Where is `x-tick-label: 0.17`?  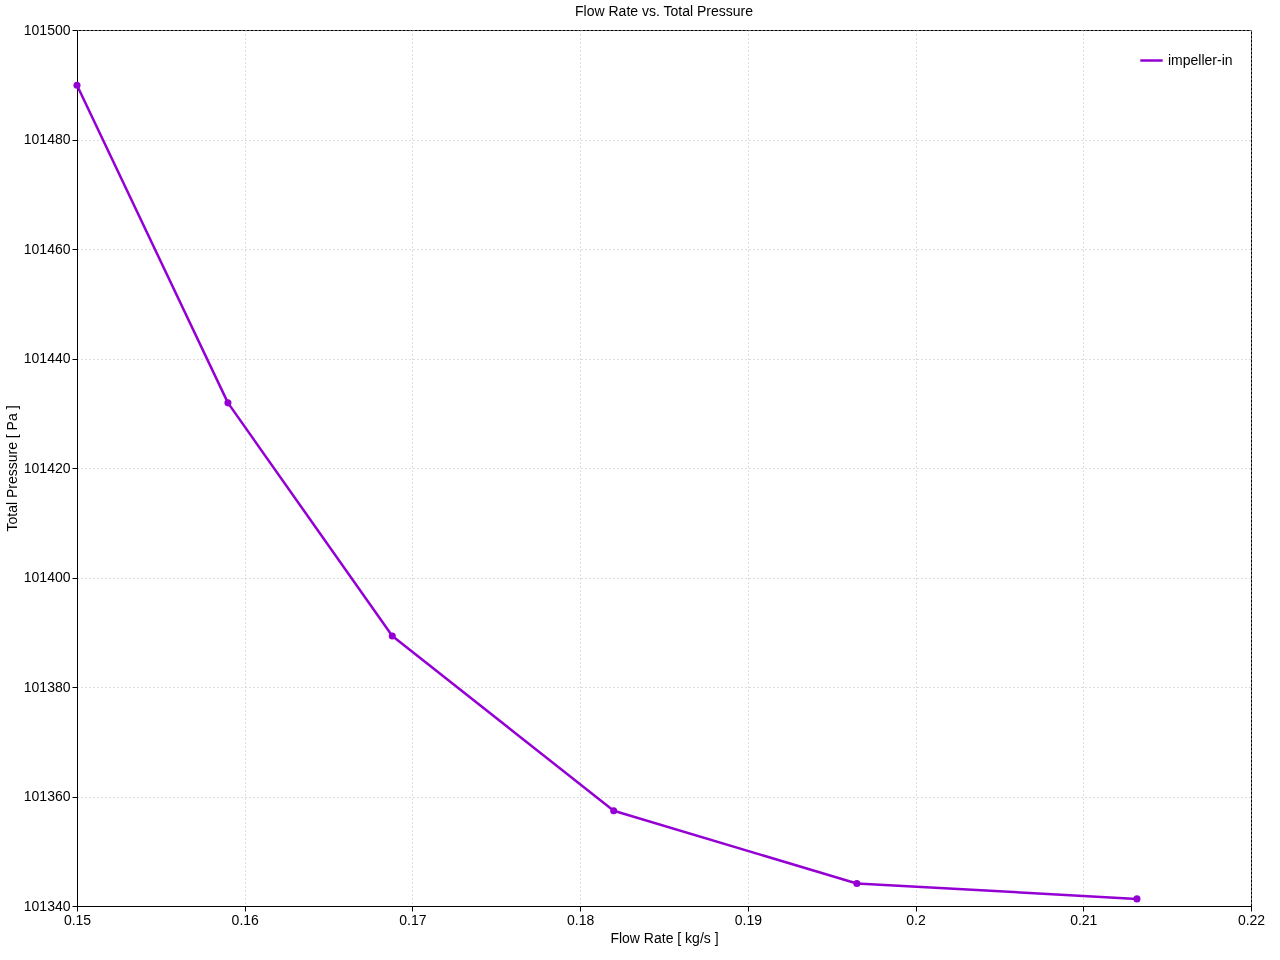 x-tick-label: 0.17 is located at coordinates (413, 919).